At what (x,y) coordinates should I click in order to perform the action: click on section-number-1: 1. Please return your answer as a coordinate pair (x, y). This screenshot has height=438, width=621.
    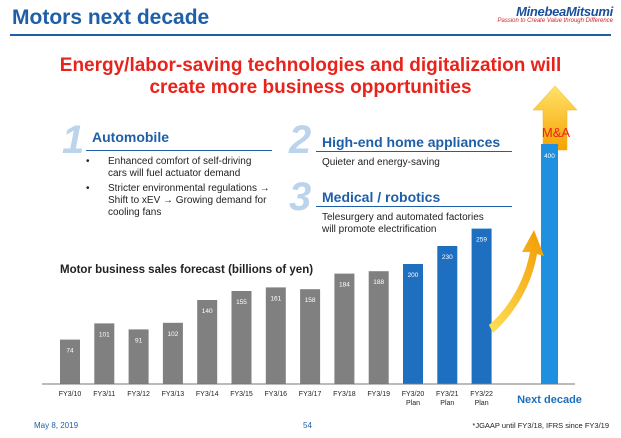
    Looking at the image, I should click on (73, 140).